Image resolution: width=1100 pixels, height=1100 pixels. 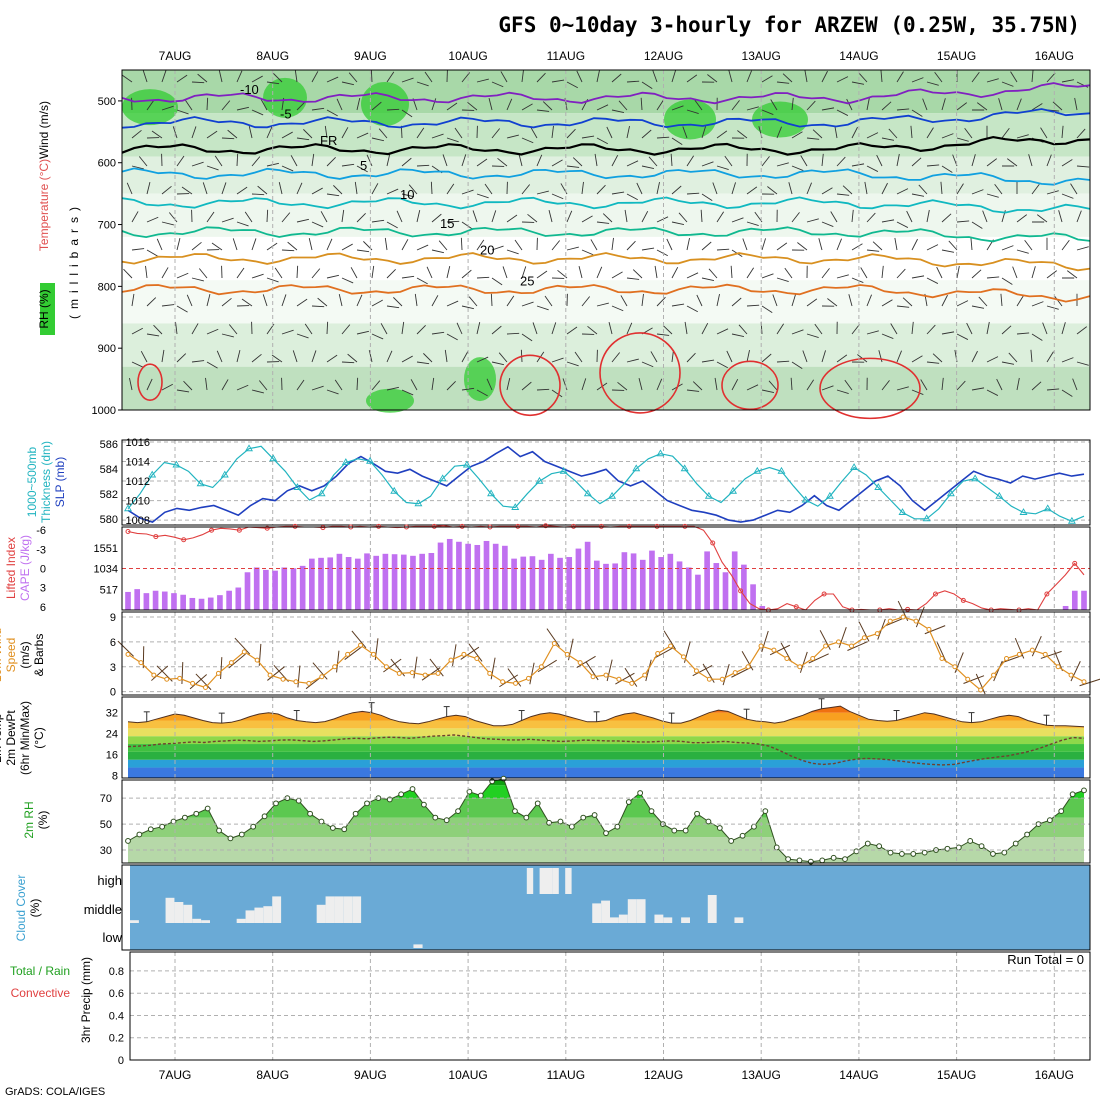 I want to click on date-label-bottom: 14AUG, so click(x=858, y=1075).